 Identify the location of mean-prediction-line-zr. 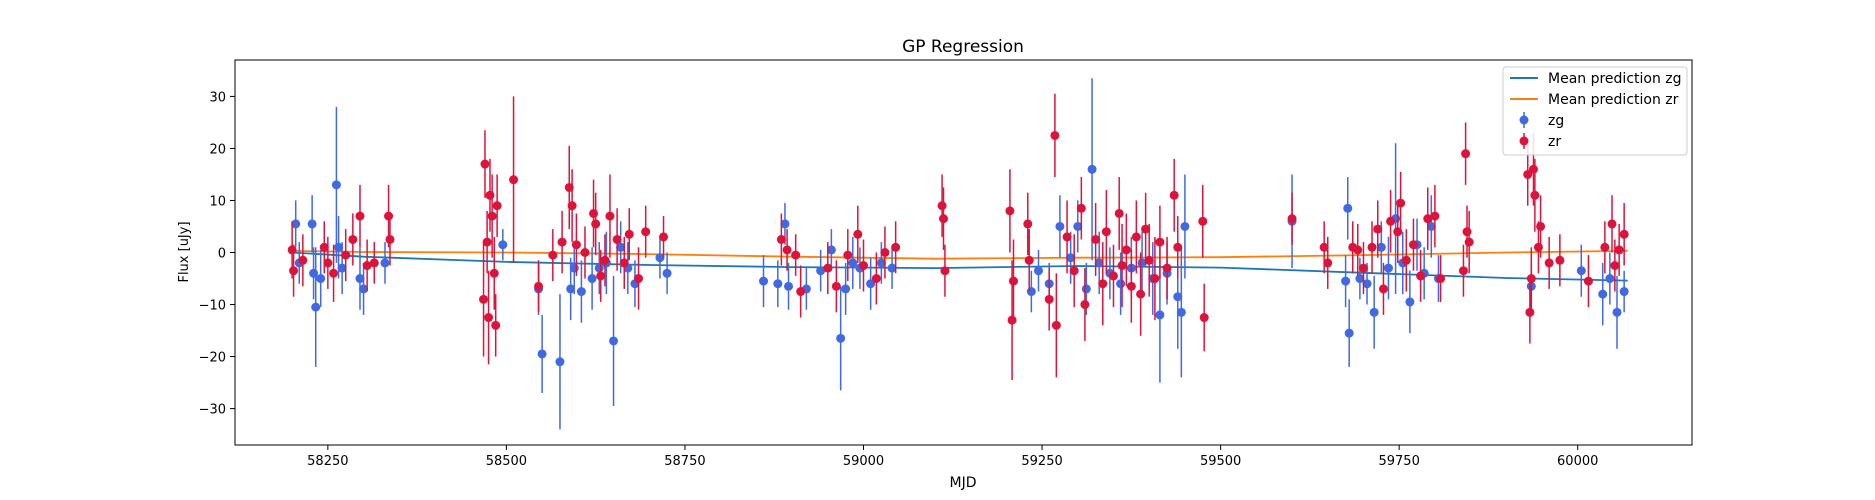
(960, 255).